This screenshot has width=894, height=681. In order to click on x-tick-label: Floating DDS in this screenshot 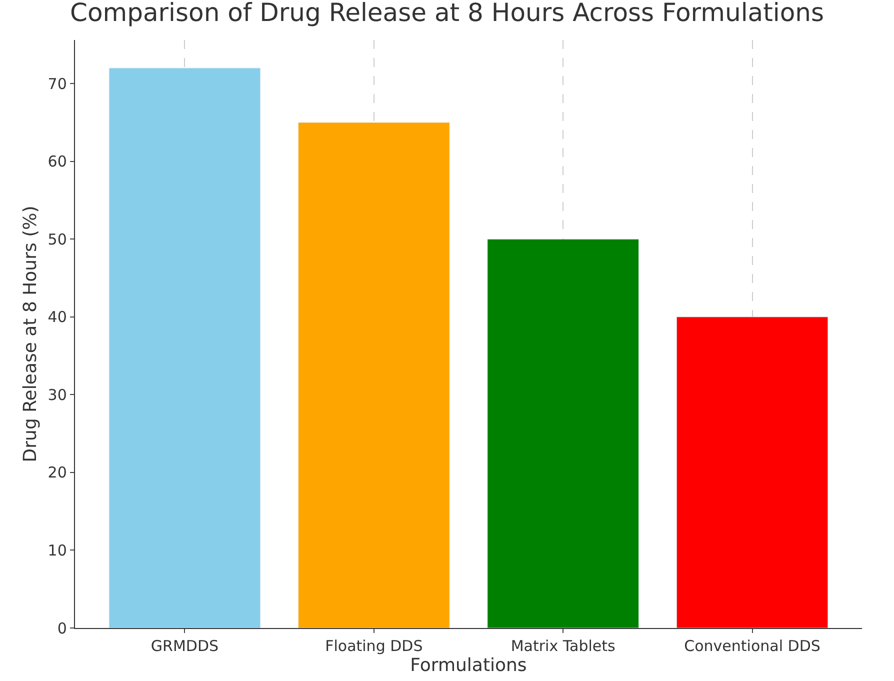, I will do `click(374, 646)`.